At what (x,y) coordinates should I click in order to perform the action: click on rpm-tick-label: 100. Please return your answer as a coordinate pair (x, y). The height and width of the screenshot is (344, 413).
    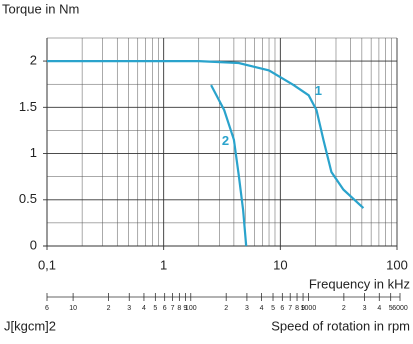
    Looking at the image, I should click on (191, 308).